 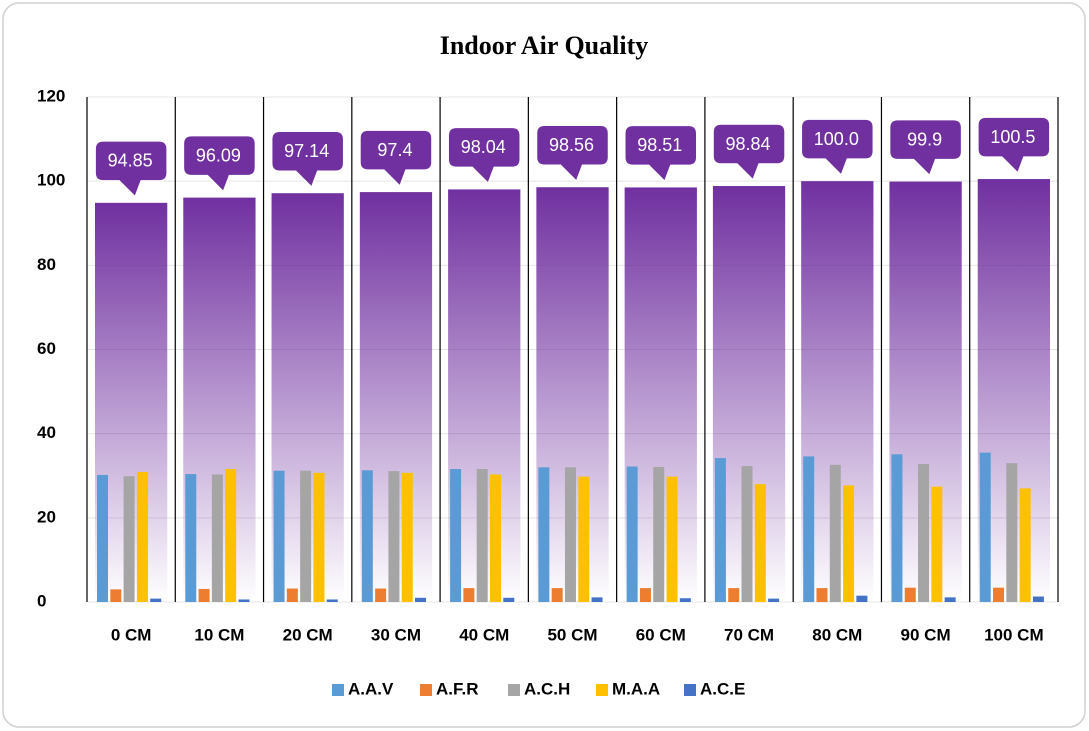 I want to click on y-tick-label: 100, so click(x=51, y=180).